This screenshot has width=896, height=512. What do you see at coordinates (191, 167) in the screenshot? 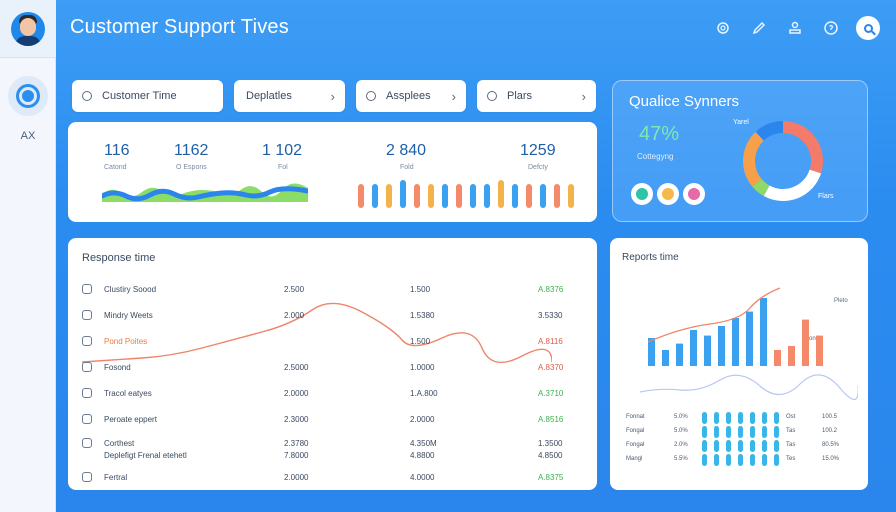
I see `stat-label: O Espons` at bounding box center [191, 167].